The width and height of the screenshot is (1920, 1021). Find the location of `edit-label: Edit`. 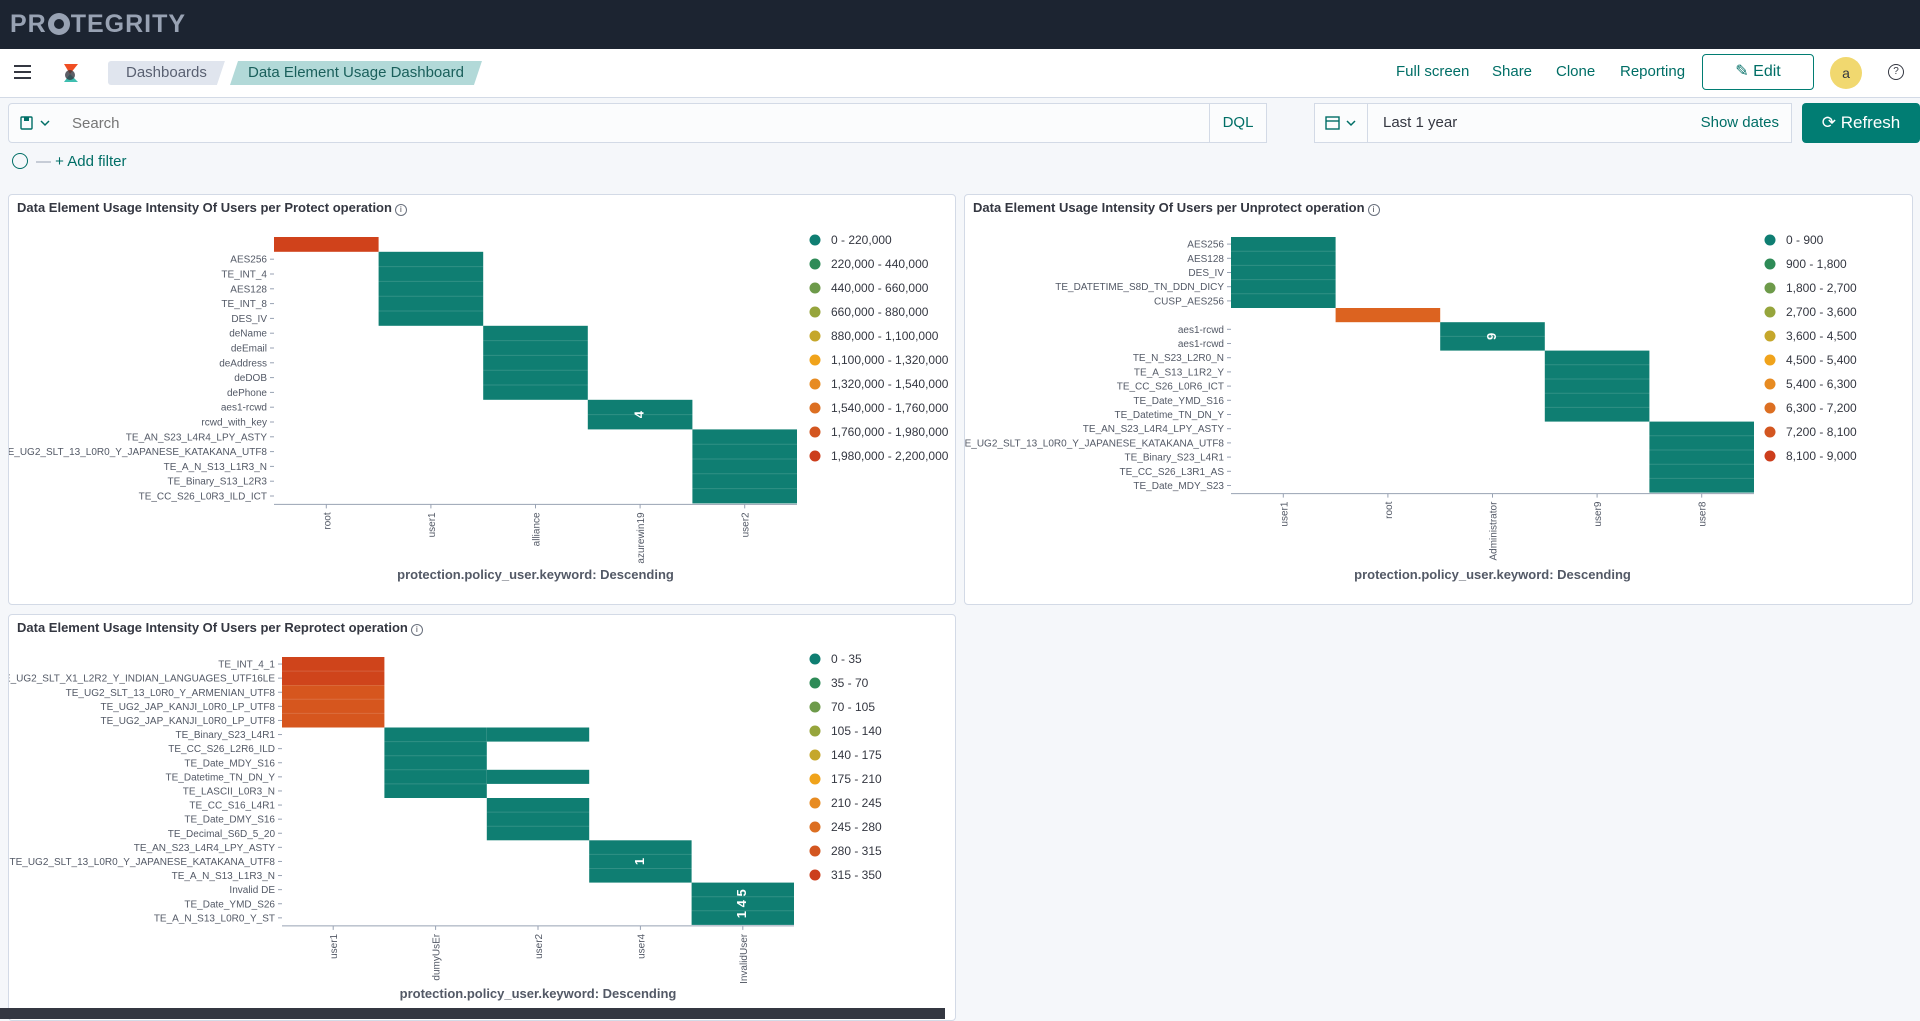

edit-label: Edit is located at coordinates (1767, 71).